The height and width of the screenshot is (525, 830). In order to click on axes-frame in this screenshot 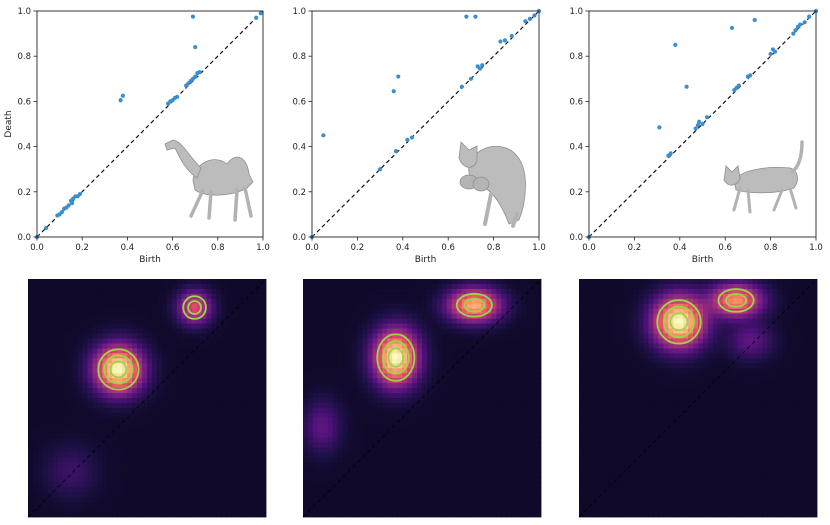, I will do `click(425, 124)`.